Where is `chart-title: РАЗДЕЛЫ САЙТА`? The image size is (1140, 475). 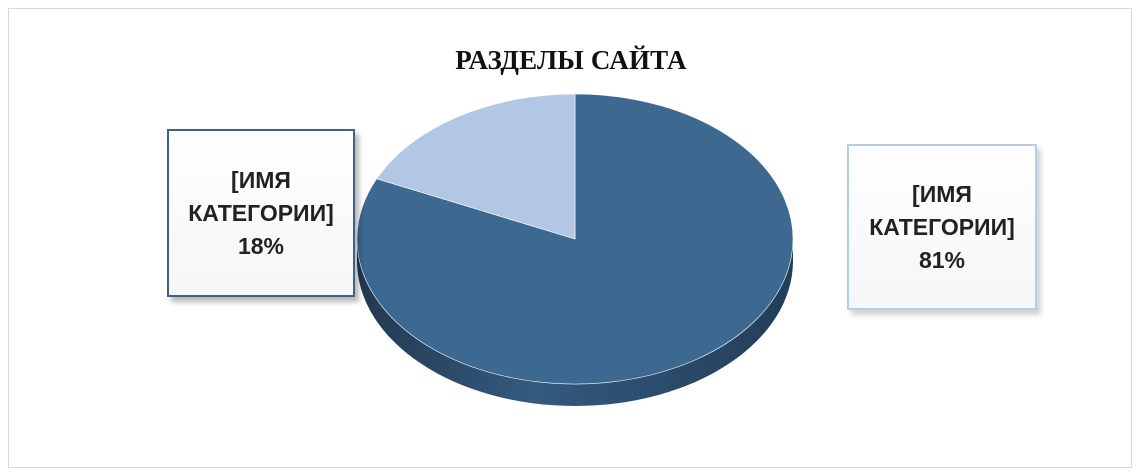 chart-title: РАЗДЕЛЫ САЙТА is located at coordinates (571, 60).